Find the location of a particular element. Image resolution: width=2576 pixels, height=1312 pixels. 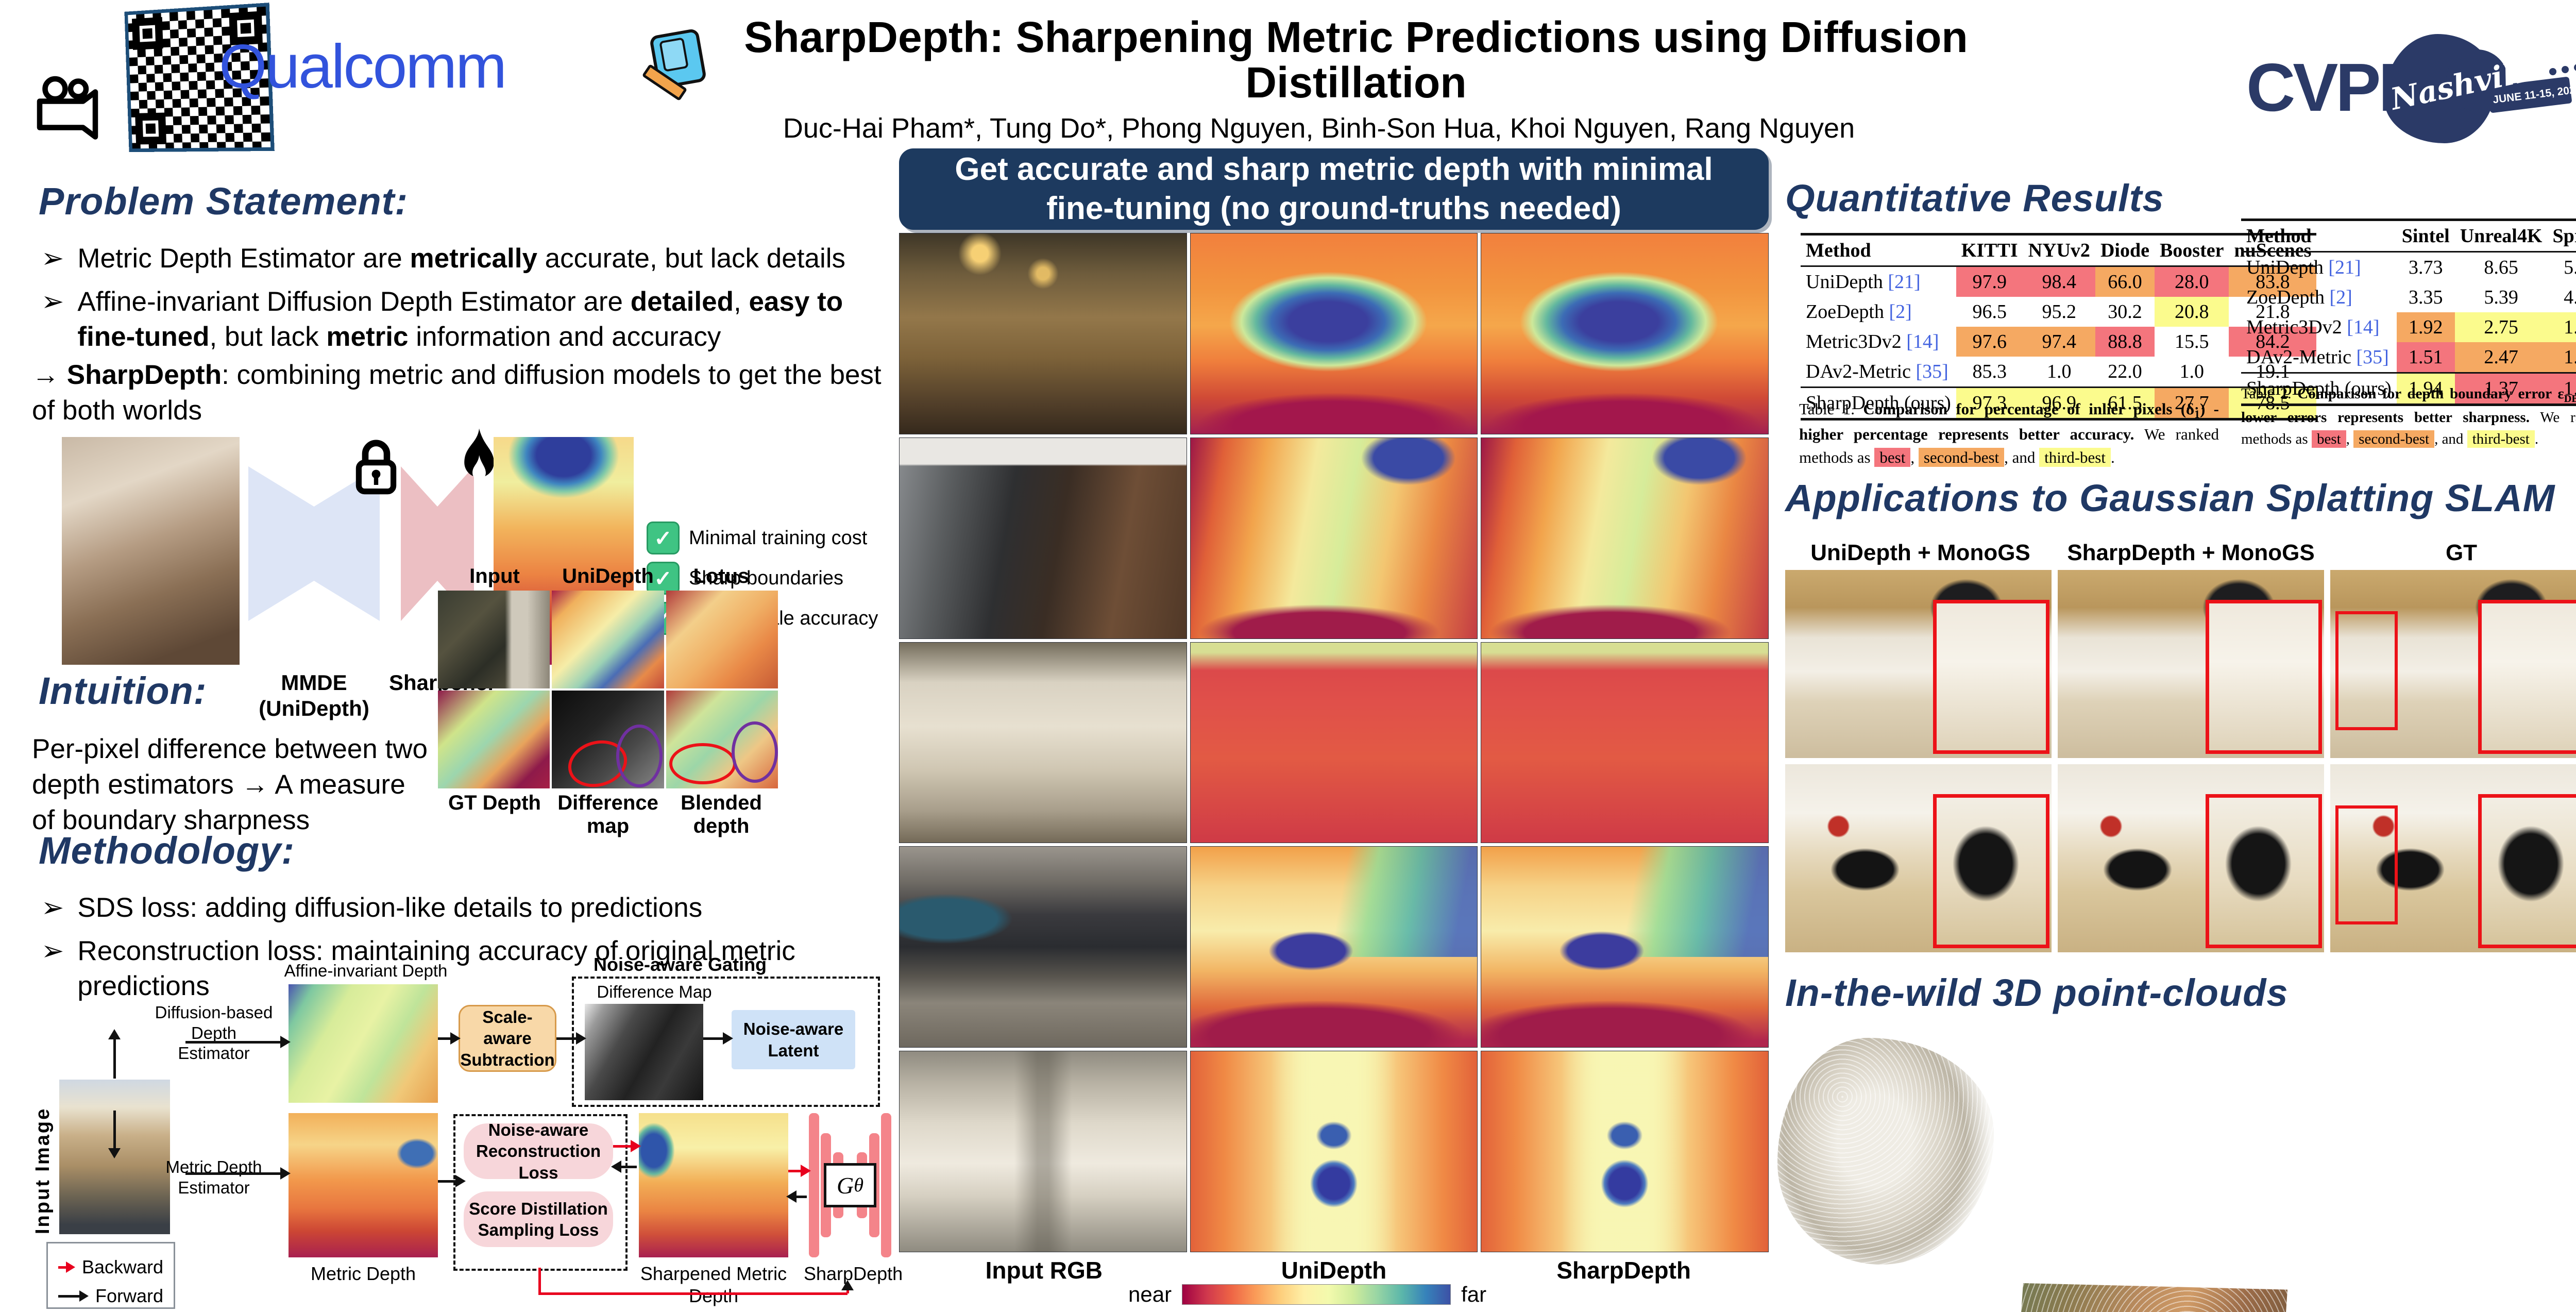

sharpened-depth-image is located at coordinates (713, 1185).